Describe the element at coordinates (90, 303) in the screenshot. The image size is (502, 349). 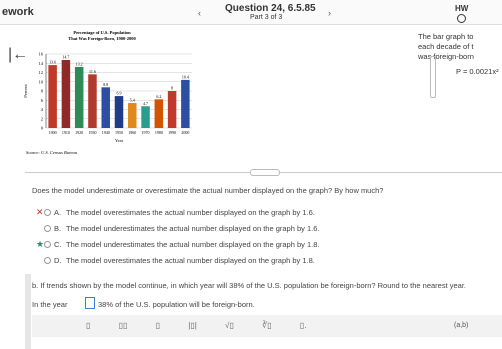
I see `answer-box` at that location.